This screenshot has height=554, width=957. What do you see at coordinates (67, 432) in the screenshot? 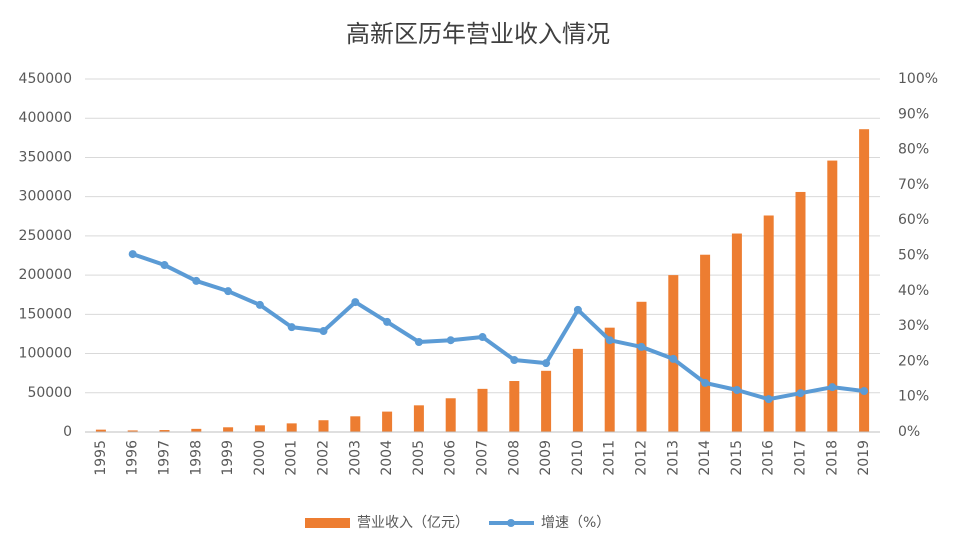
I see `y-tick-label: 0` at bounding box center [67, 432].